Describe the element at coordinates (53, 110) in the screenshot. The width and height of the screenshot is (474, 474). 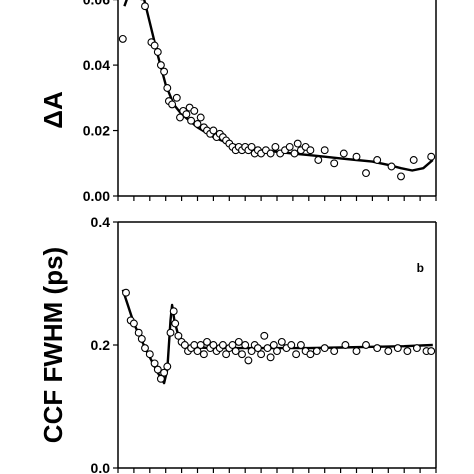
I see `panel-a-y-axis-label: ΔA` at that location.